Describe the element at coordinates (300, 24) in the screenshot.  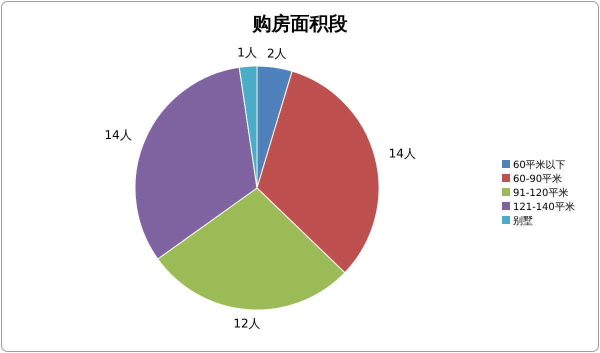
I see `title: 购房面积段` at that location.